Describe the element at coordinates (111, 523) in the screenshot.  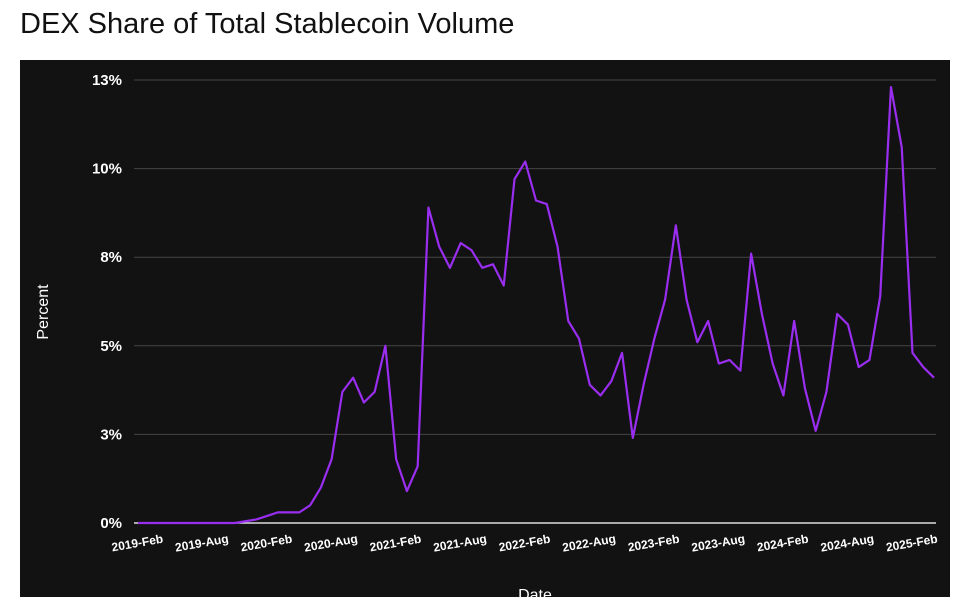
I see `y-tick-label: 0%` at that location.